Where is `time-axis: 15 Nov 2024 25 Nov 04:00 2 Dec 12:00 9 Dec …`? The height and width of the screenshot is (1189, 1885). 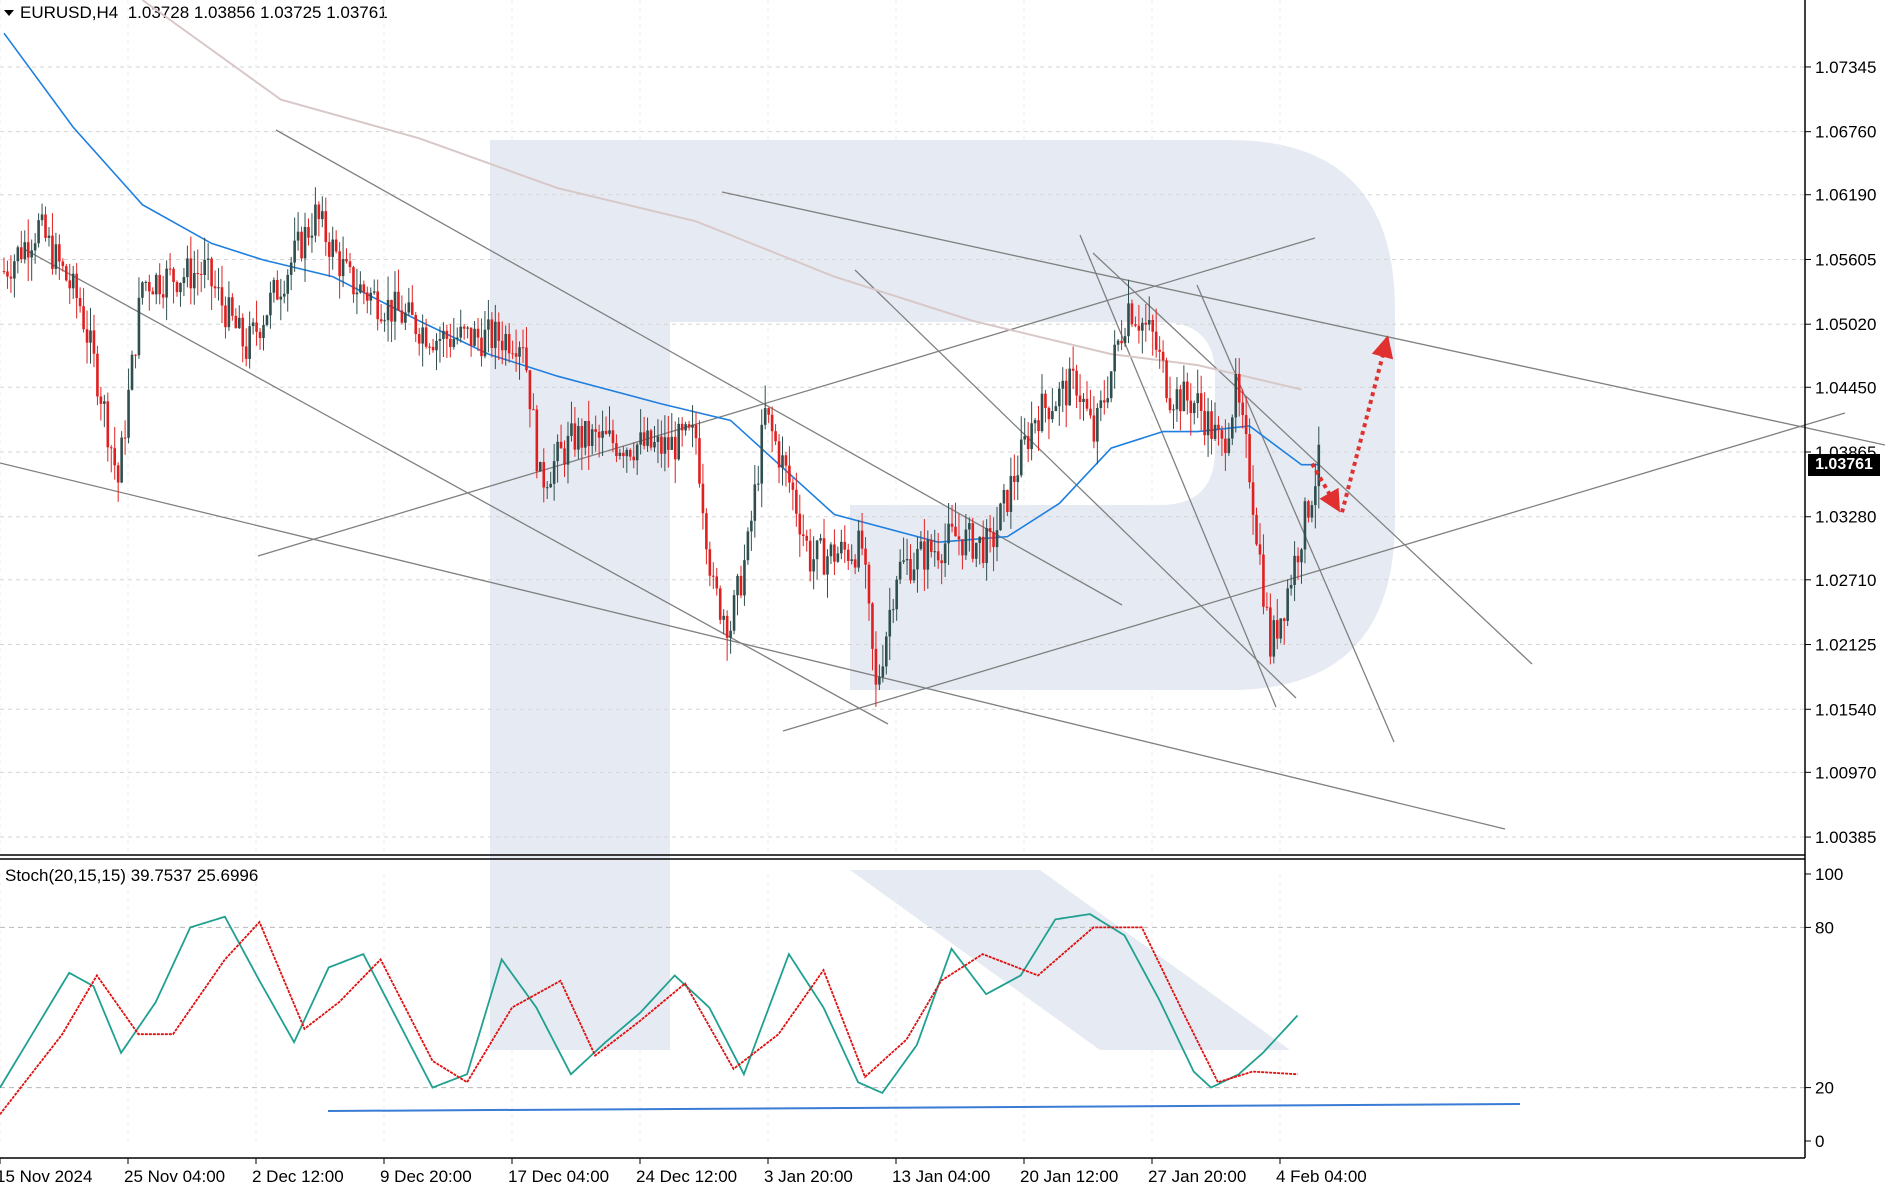 time-axis: 15 Nov 2024 25 Nov 04:00 2 Dec 12:00 9 Dec … is located at coordinates (683, 1172).